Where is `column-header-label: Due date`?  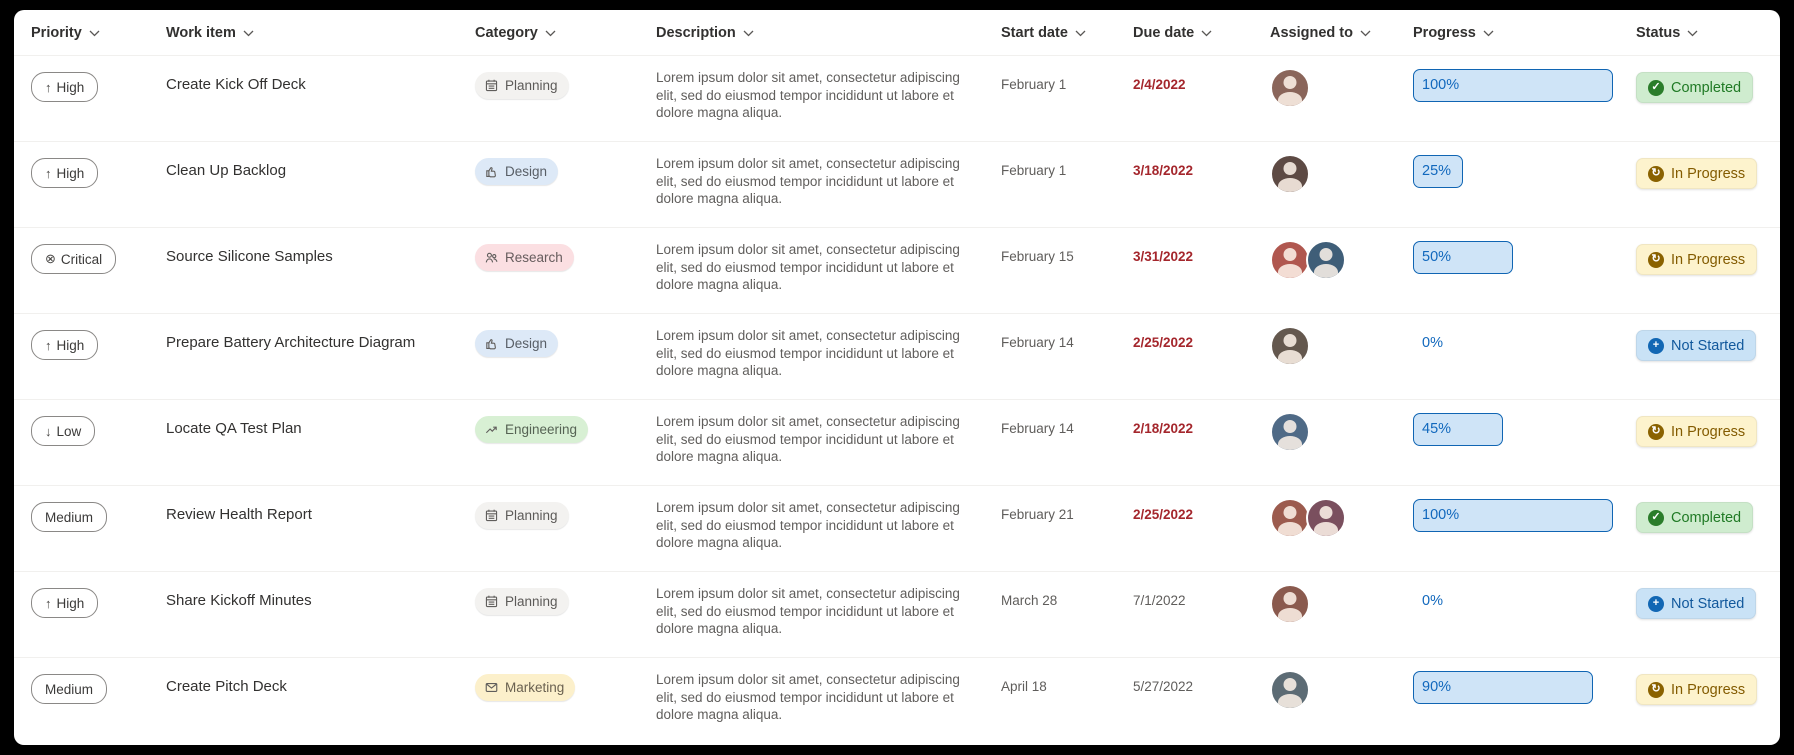 column-header-label: Due date is located at coordinates (1164, 32).